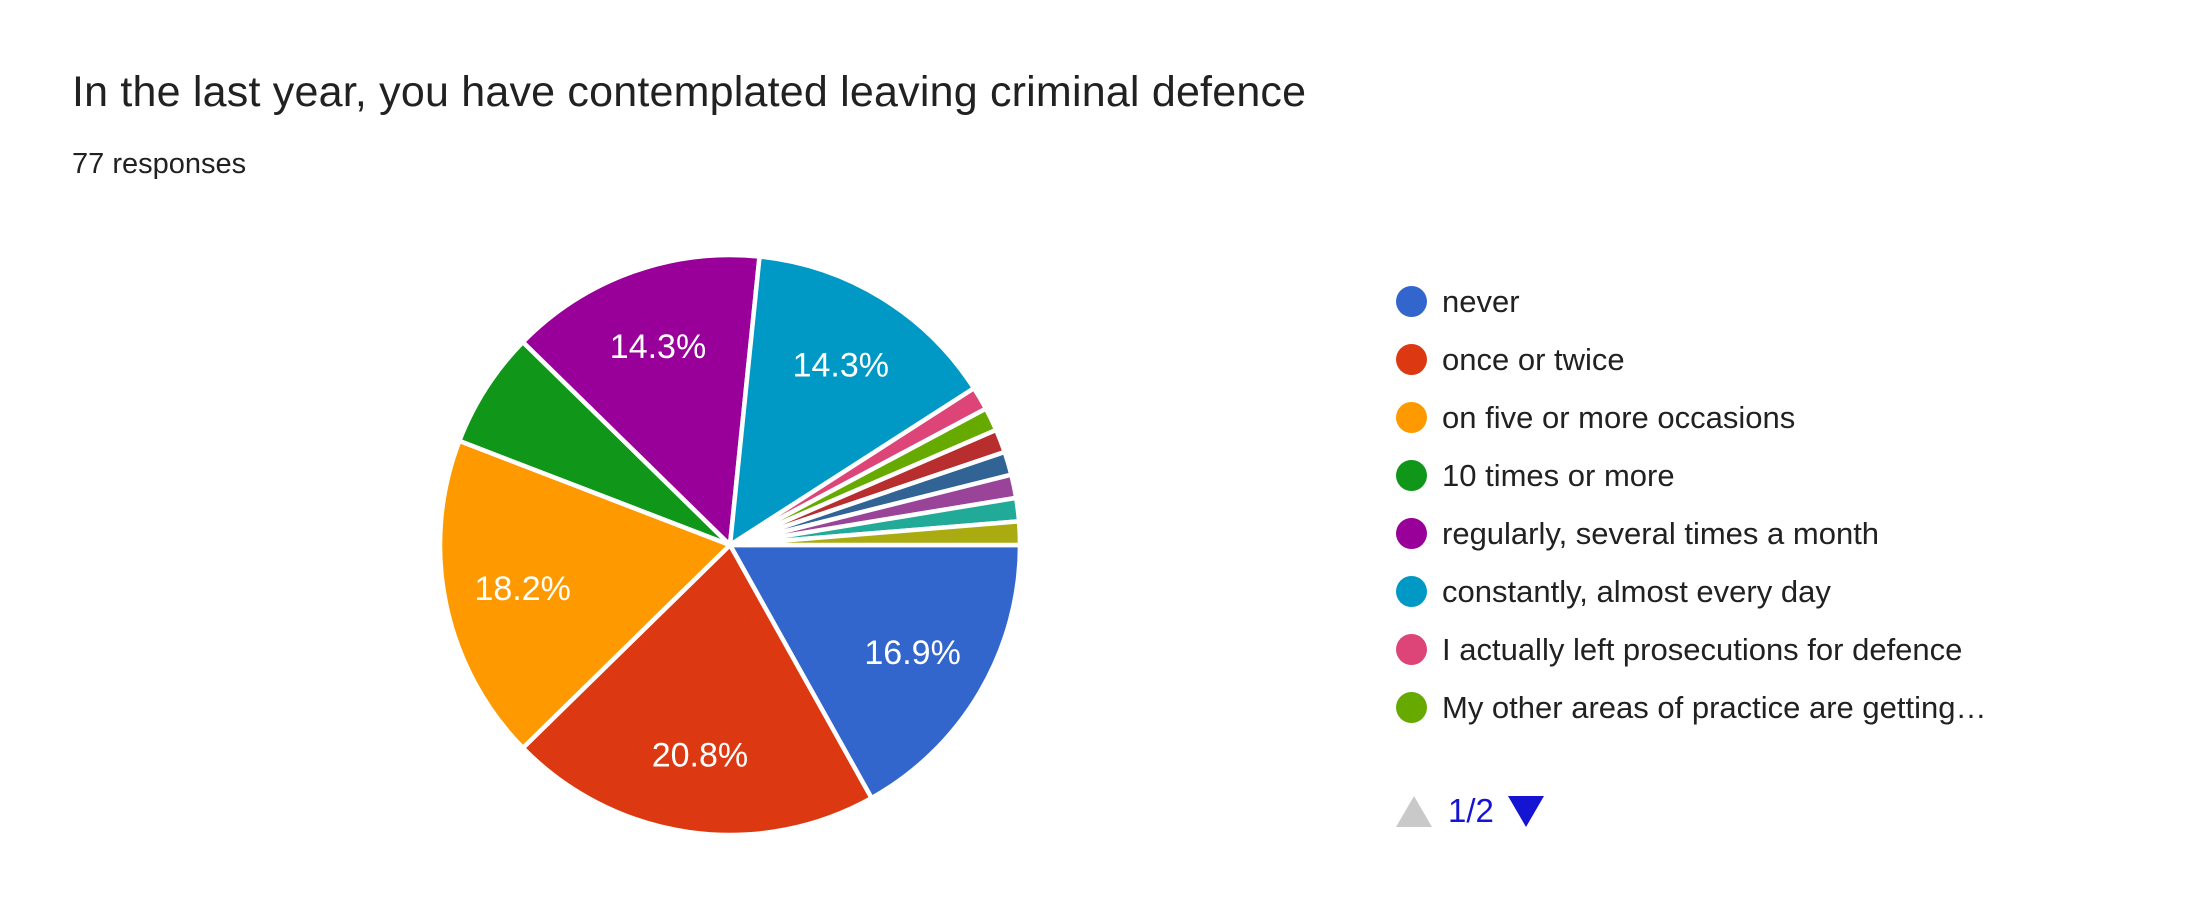 This screenshot has height=924, width=2196. I want to click on legend-page-up-button, so click(1414, 811).